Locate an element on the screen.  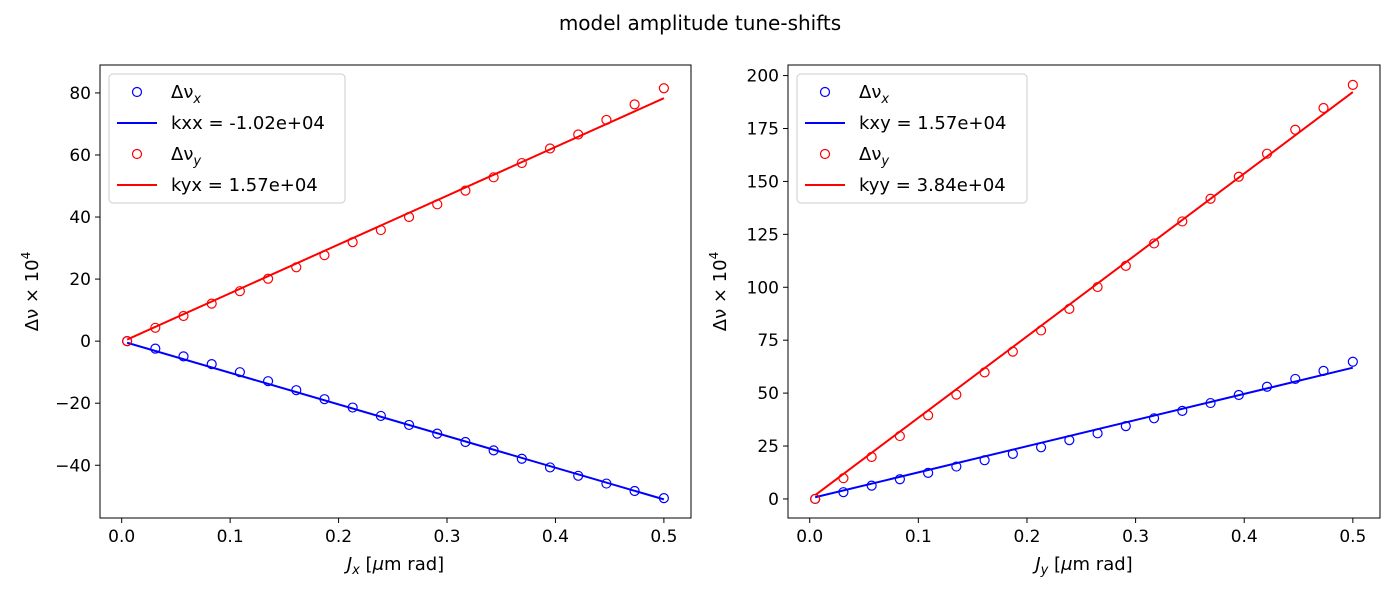
legend-label: kxx = -1.02e+04 is located at coordinates (248, 123).